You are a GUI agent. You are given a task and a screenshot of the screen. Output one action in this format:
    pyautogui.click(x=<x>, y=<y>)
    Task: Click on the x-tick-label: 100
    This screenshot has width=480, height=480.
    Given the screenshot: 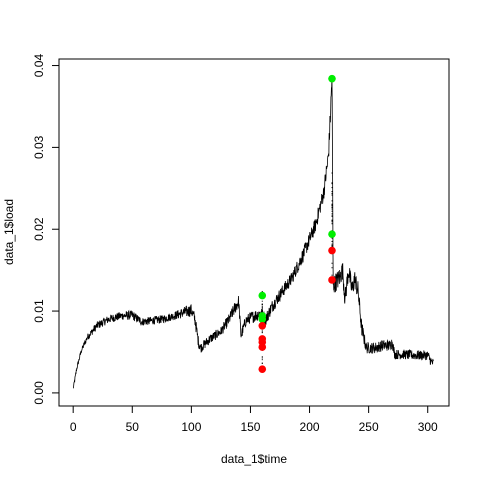 What is the action you would take?
    pyautogui.click(x=191, y=427)
    